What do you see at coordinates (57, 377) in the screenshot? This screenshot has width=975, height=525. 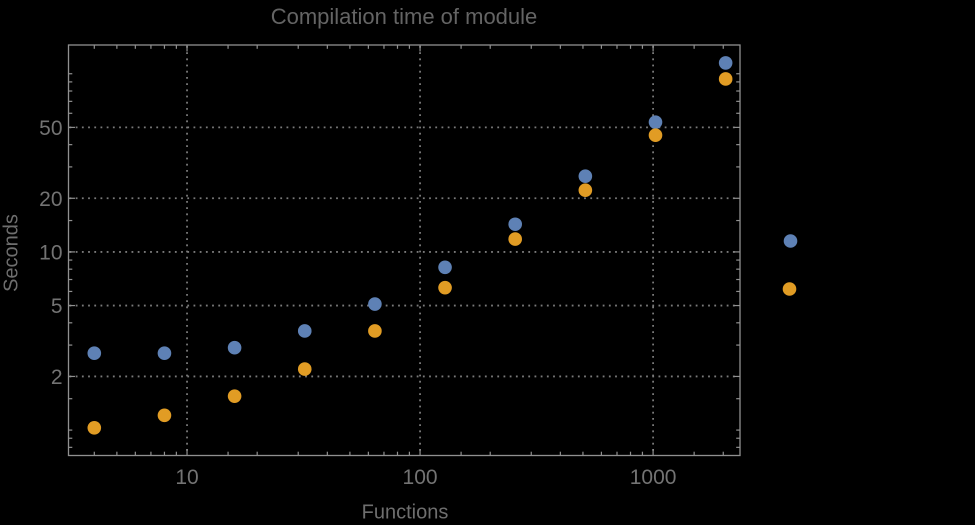 I see `y-tick-label: 2` at bounding box center [57, 377].